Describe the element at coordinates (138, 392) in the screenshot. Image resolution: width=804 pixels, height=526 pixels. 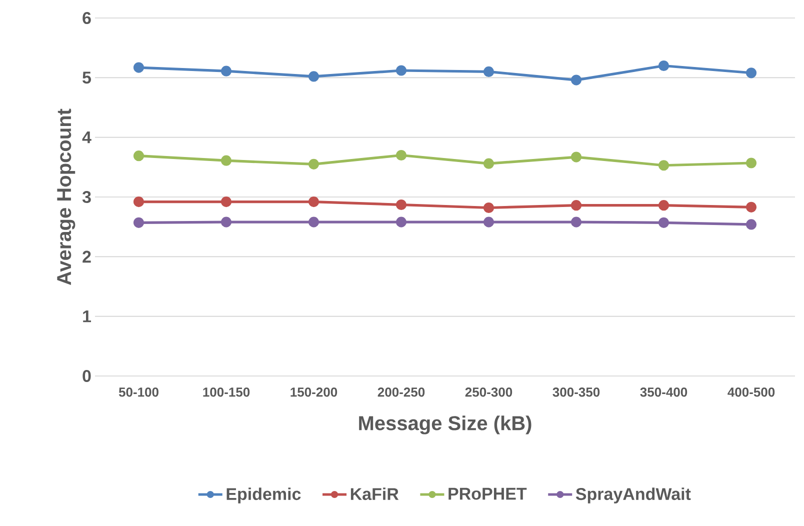
I see `x-tick-label: 50-100` at that location.